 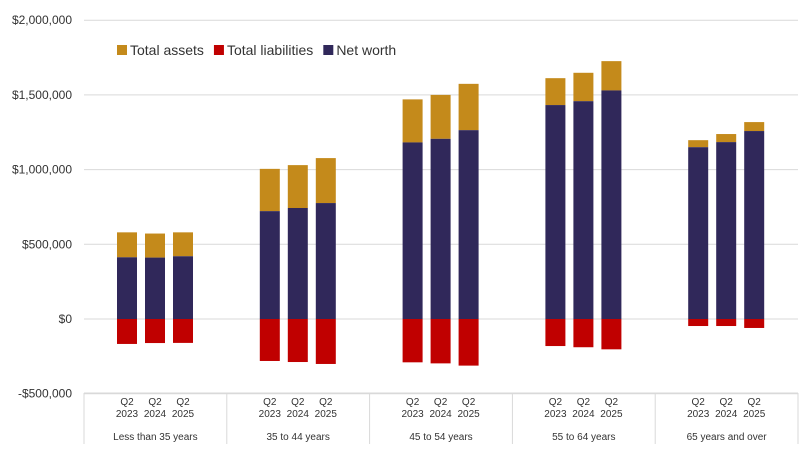 What do you see at coordinates (727, 437) in the screenshot?
I see `group-label: 65 years and over` at bounding box center [727, 437].